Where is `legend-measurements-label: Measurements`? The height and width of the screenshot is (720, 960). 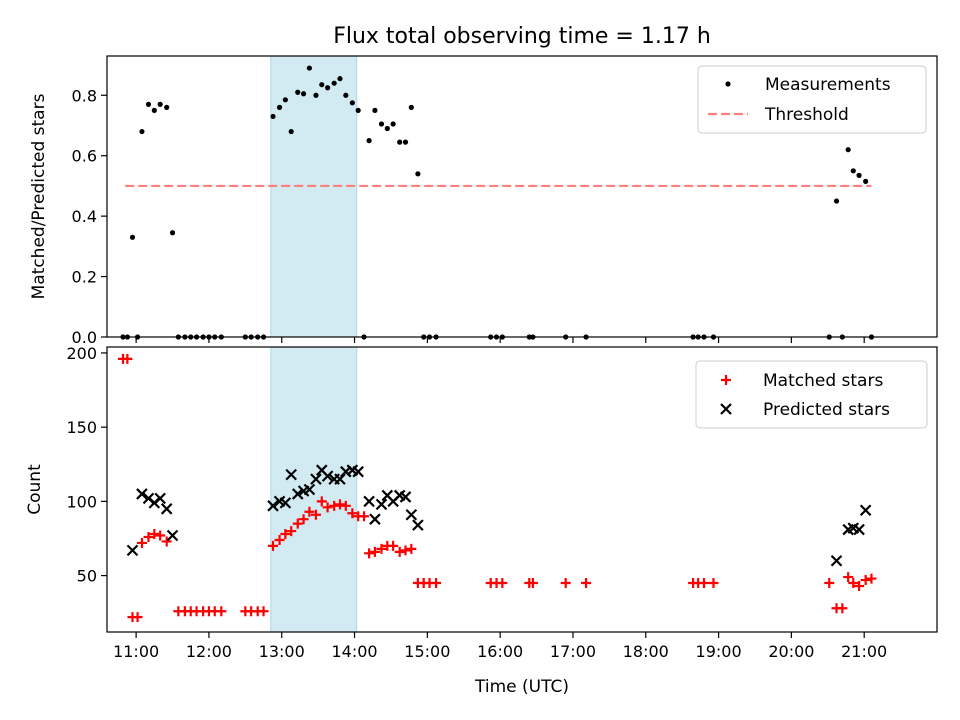 legend-measurements-label: Measurements is located at coordinates (828, 85).